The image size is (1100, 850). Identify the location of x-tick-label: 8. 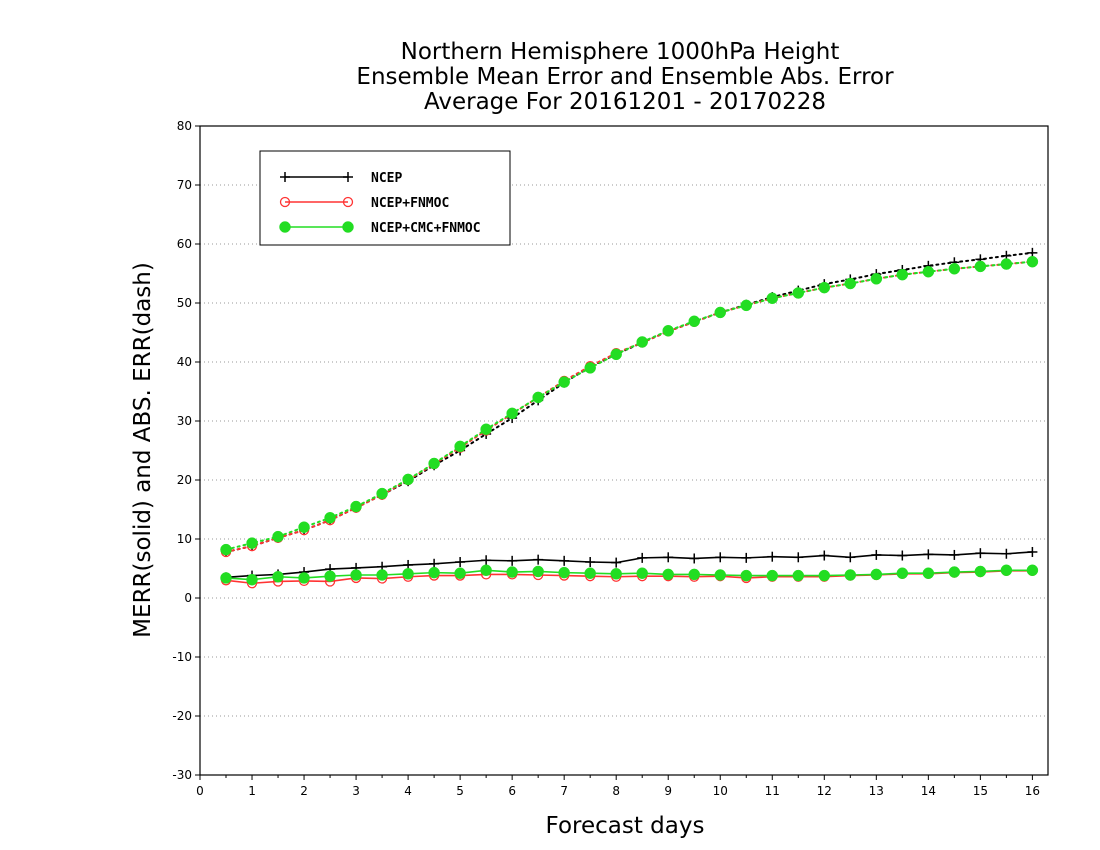
(616, 791).